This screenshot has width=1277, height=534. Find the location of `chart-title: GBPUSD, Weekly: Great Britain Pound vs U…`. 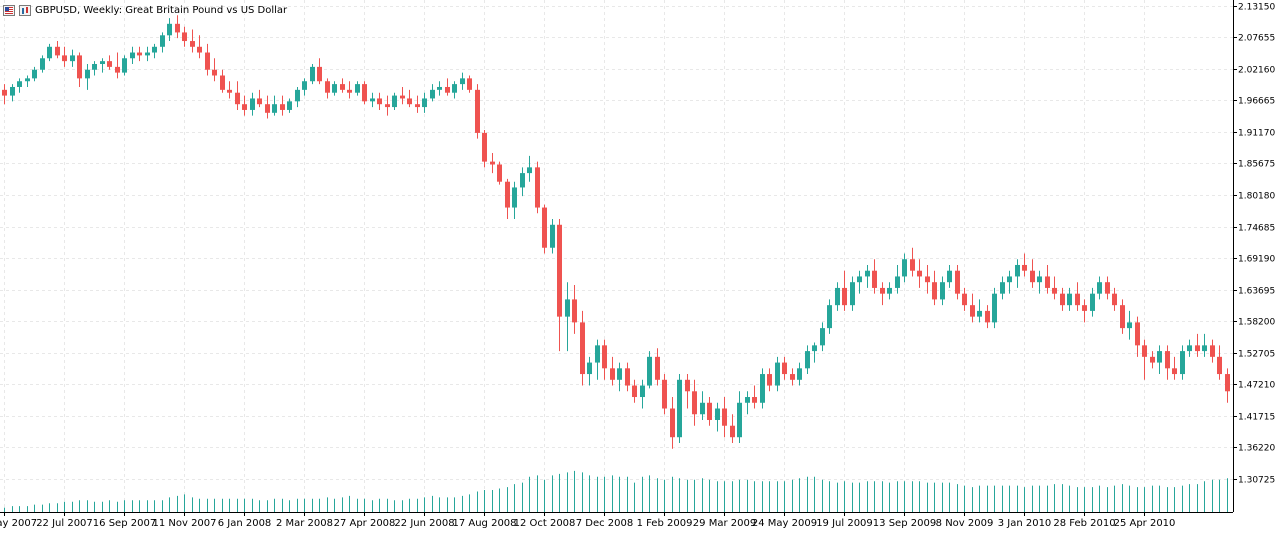

chart-title: GBPUSD, Weekly: Great Britain Pound vs U… is located at coordinates (161, 10).